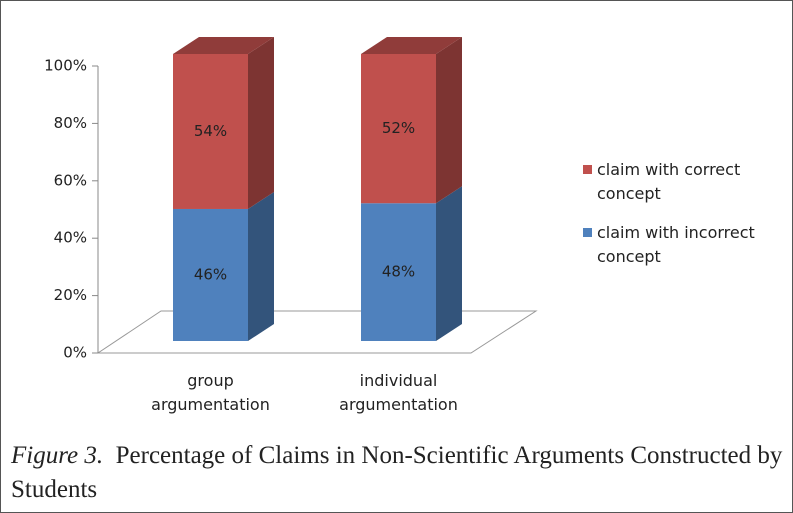 This screenshot has width=793, height=513. What do you see at coordinates (57, 455) in the screenshot?
I see `figure-label: Figure 3.` at bounding box center [57, 455].